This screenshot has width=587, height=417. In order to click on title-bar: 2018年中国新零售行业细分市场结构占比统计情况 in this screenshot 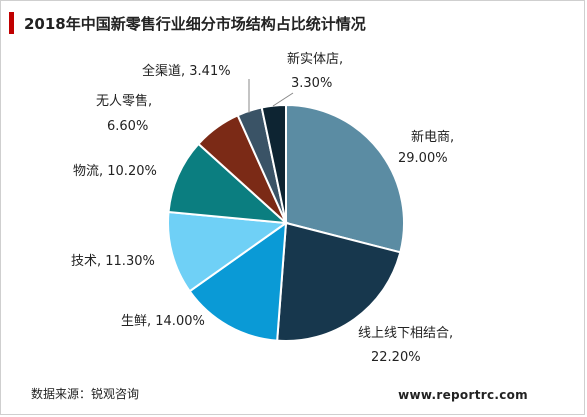, I will do `click(187, 23)`.